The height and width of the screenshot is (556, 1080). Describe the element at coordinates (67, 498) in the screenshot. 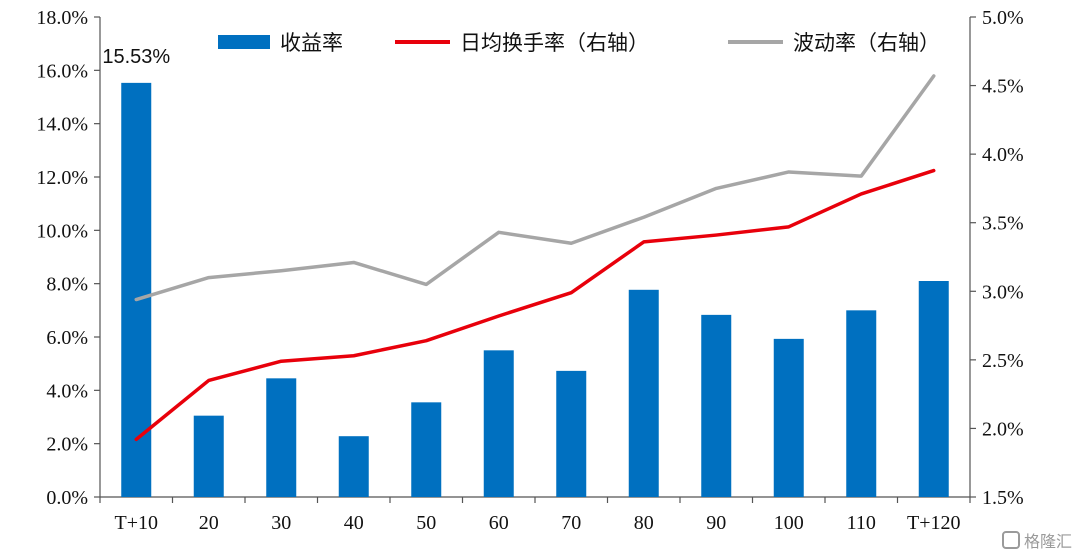

I see `y-axis-left-tick-label: 0.0%` at that location.